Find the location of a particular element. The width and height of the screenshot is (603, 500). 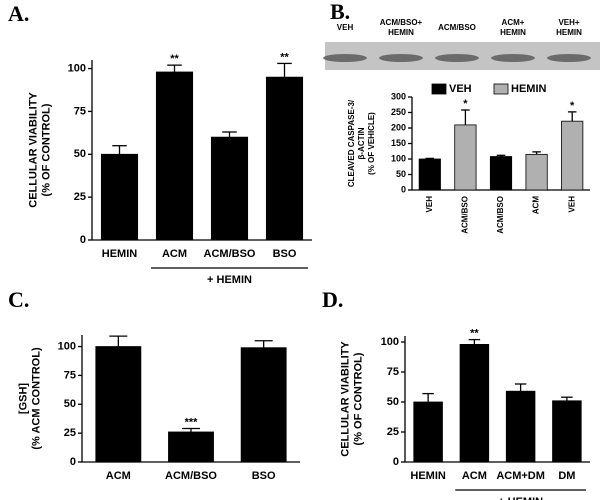

panel-label: D. is located at coordinates (332, 299).